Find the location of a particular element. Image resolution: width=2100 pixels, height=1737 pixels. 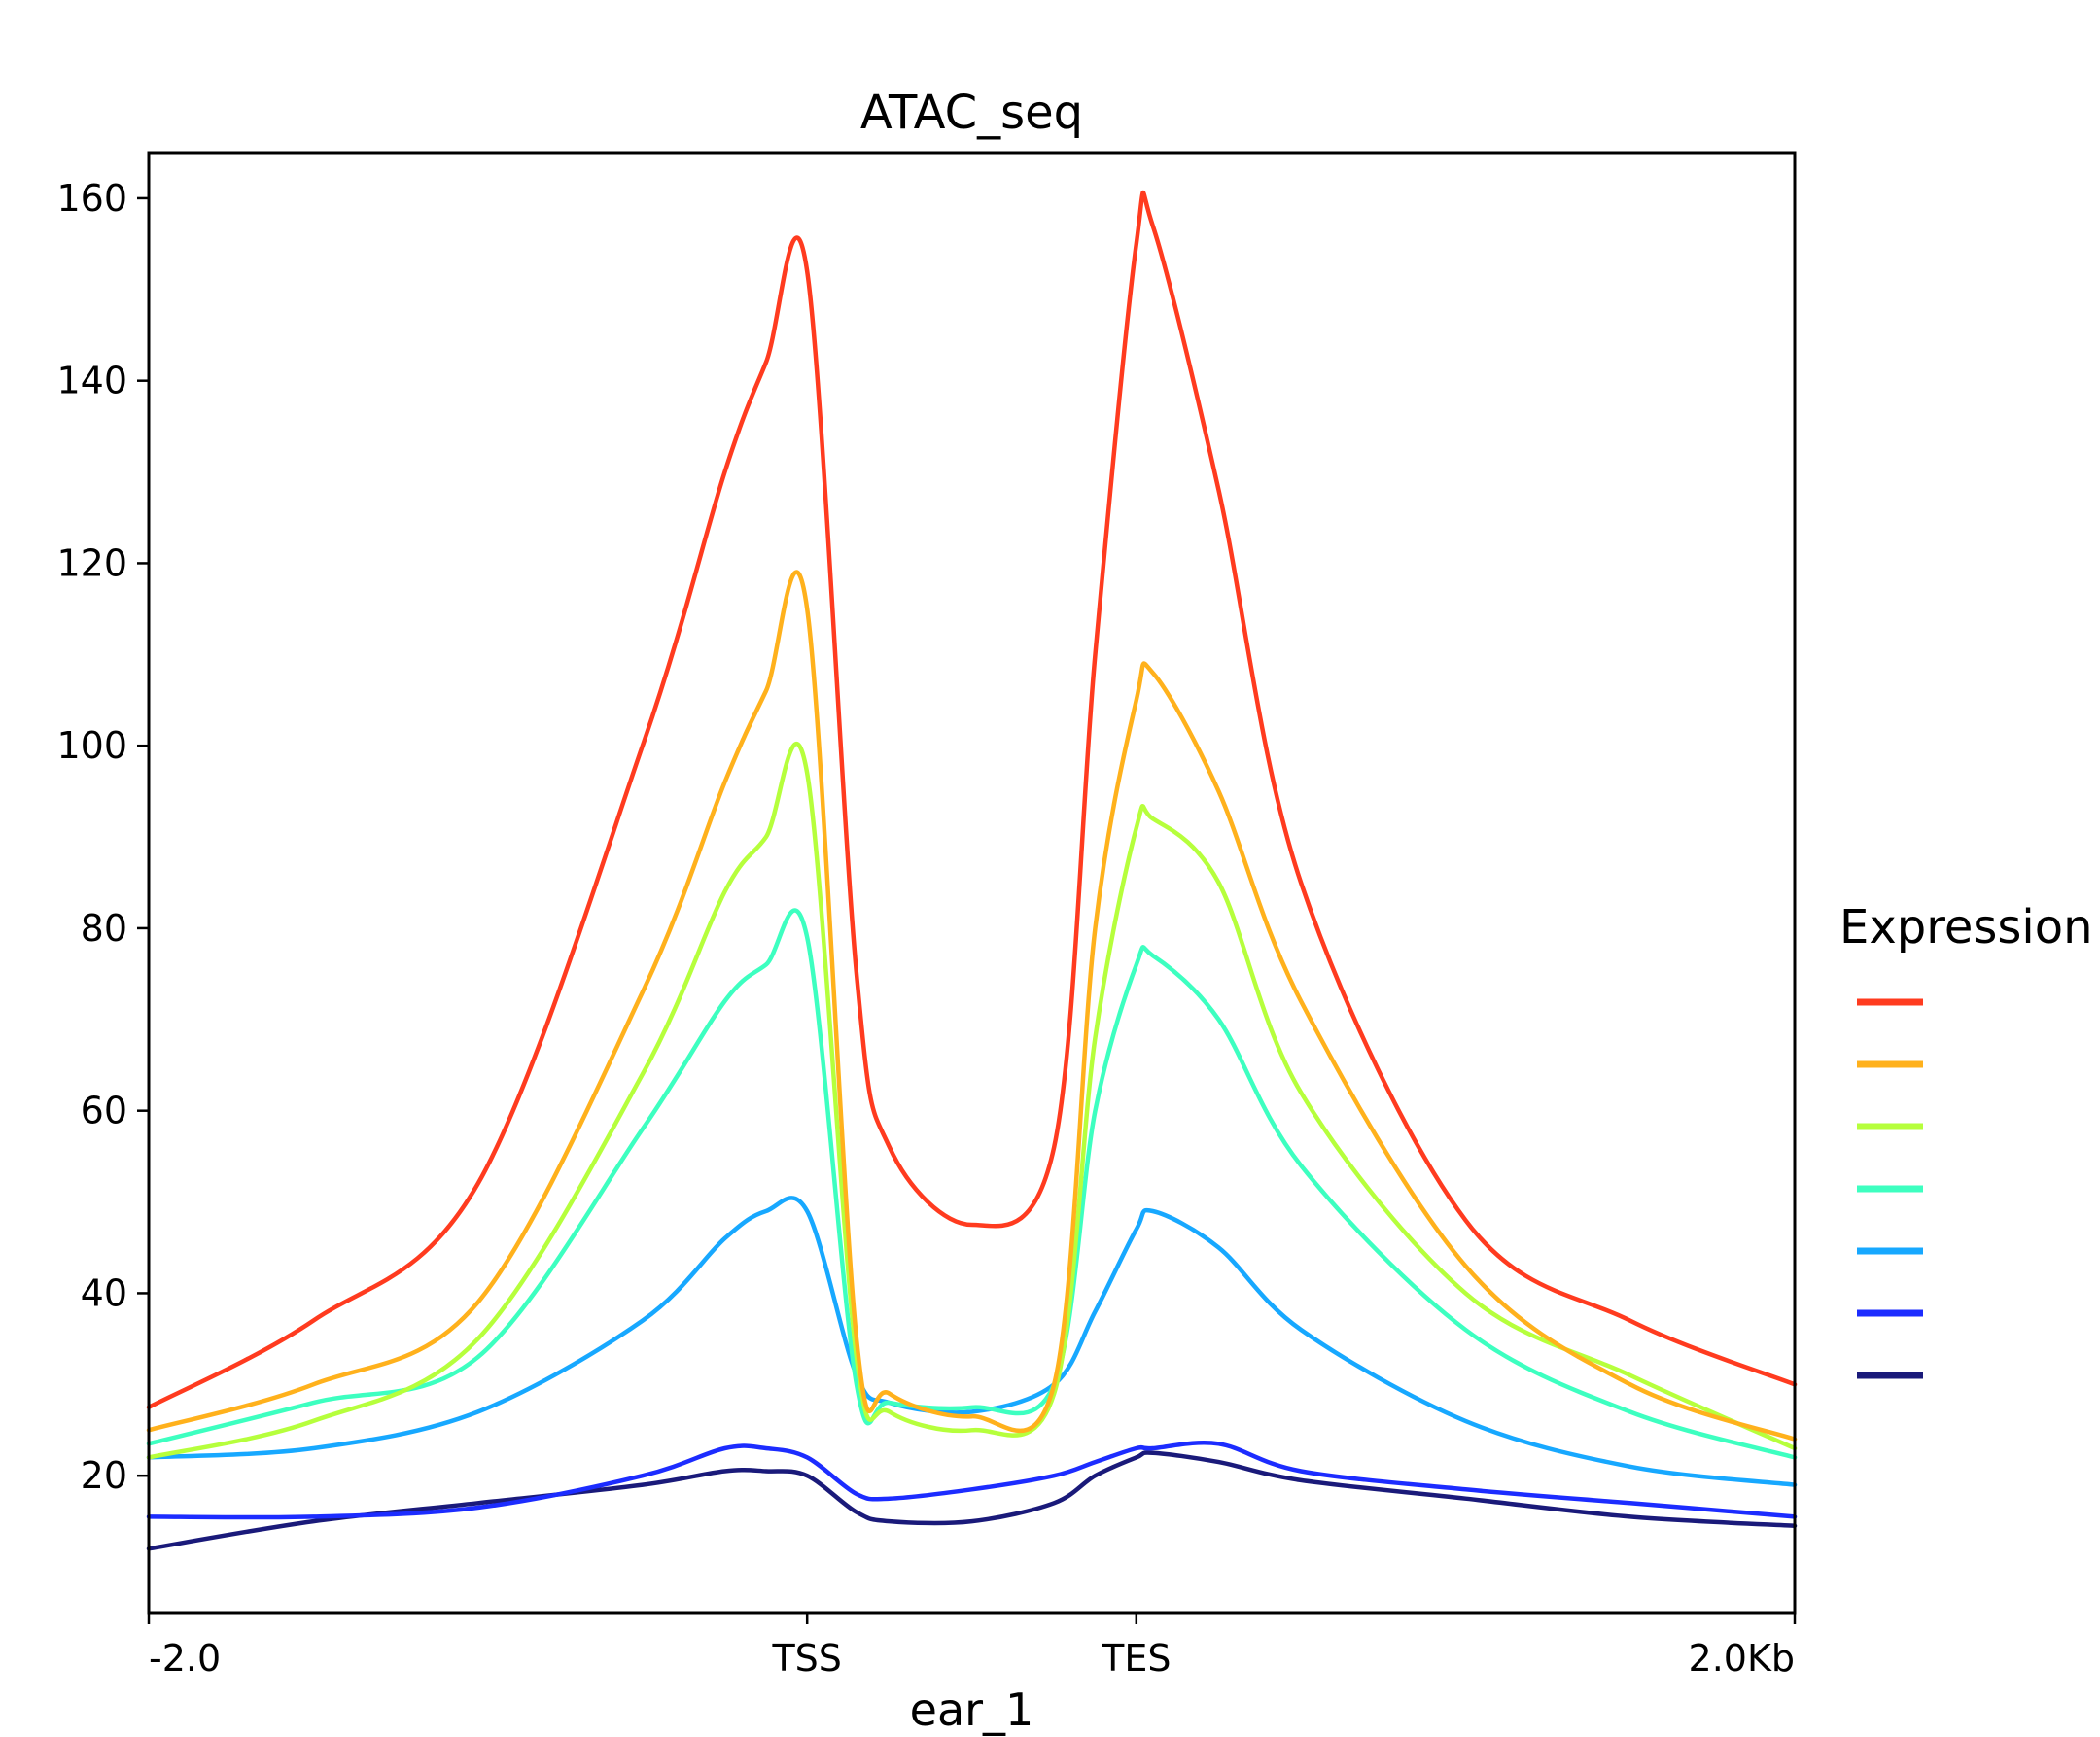

y-axis: 20 40 60 80 100 120 140 160 is located at coordinates (102, 837).